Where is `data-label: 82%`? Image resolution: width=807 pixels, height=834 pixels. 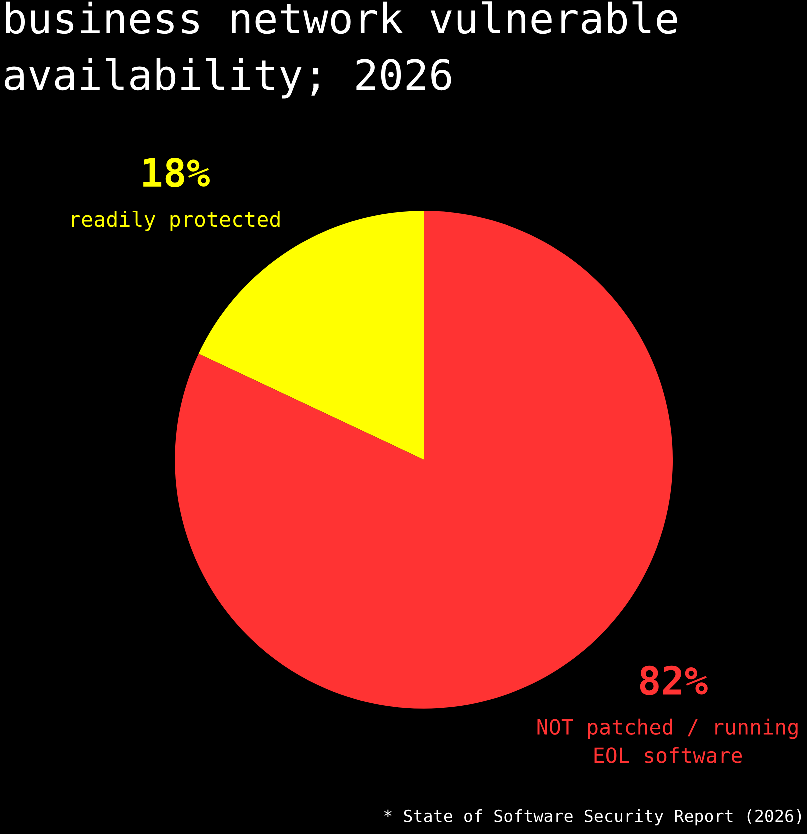
data-label: 82% is located at coordinates (674, 681).